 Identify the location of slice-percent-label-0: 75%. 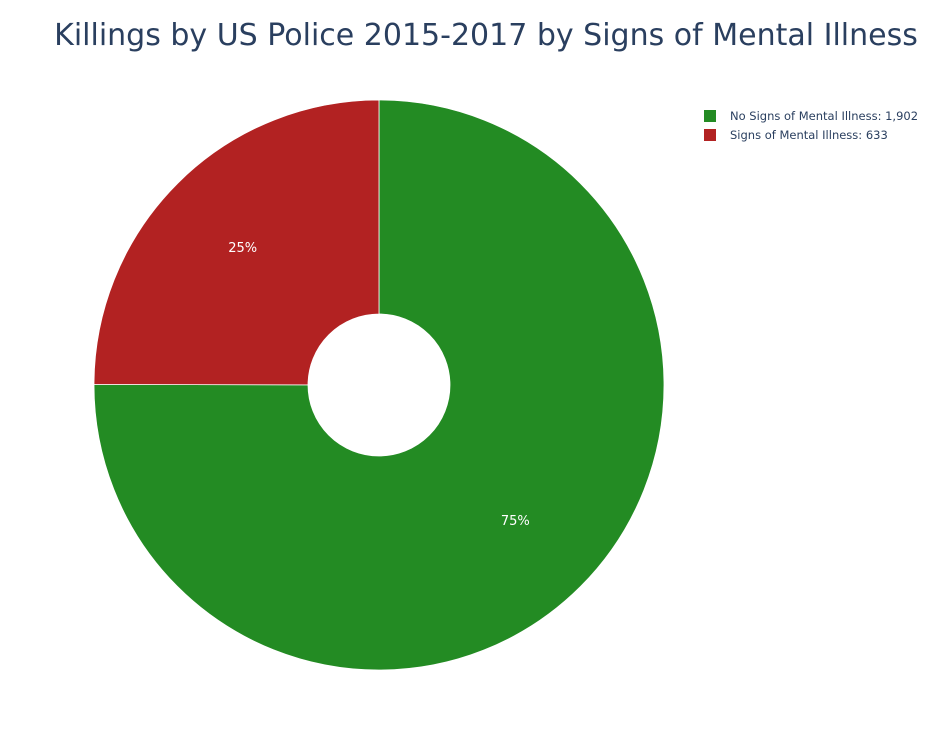
(515, 521).